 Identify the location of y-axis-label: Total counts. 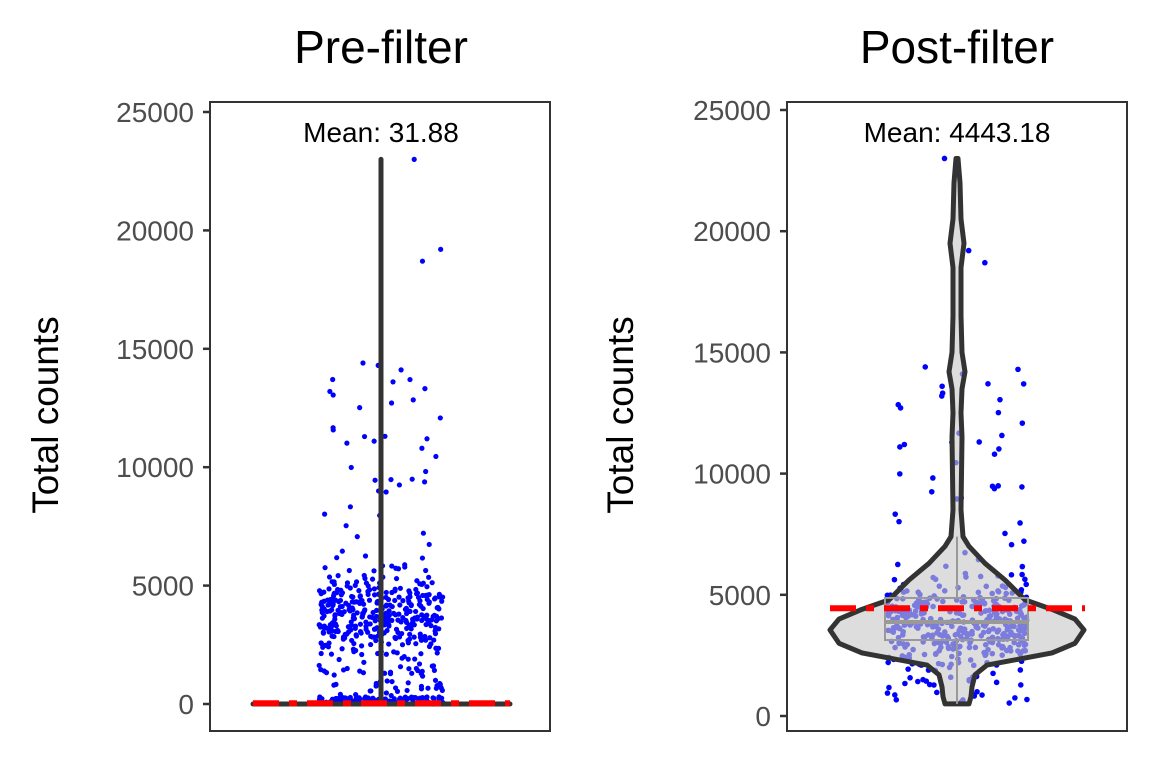
(45, 414).